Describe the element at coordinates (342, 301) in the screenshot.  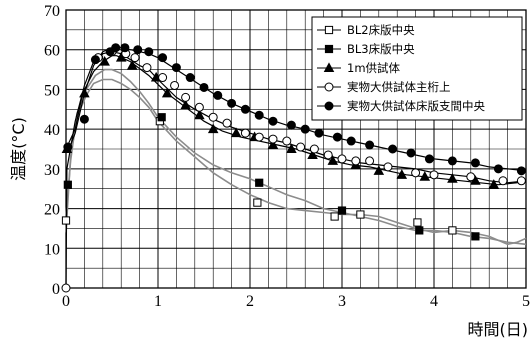
I see `x-tick-label: 3` at that location.